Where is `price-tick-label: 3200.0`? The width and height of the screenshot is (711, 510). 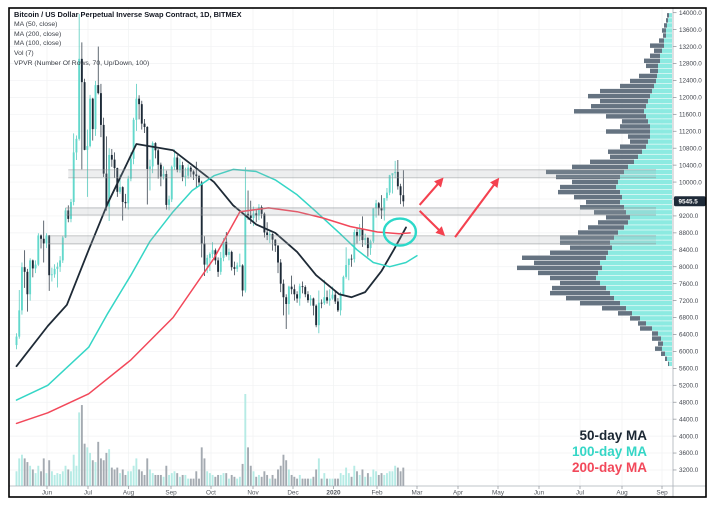
price-tick-label: 3200.0 is located at coordinates (689, 470).